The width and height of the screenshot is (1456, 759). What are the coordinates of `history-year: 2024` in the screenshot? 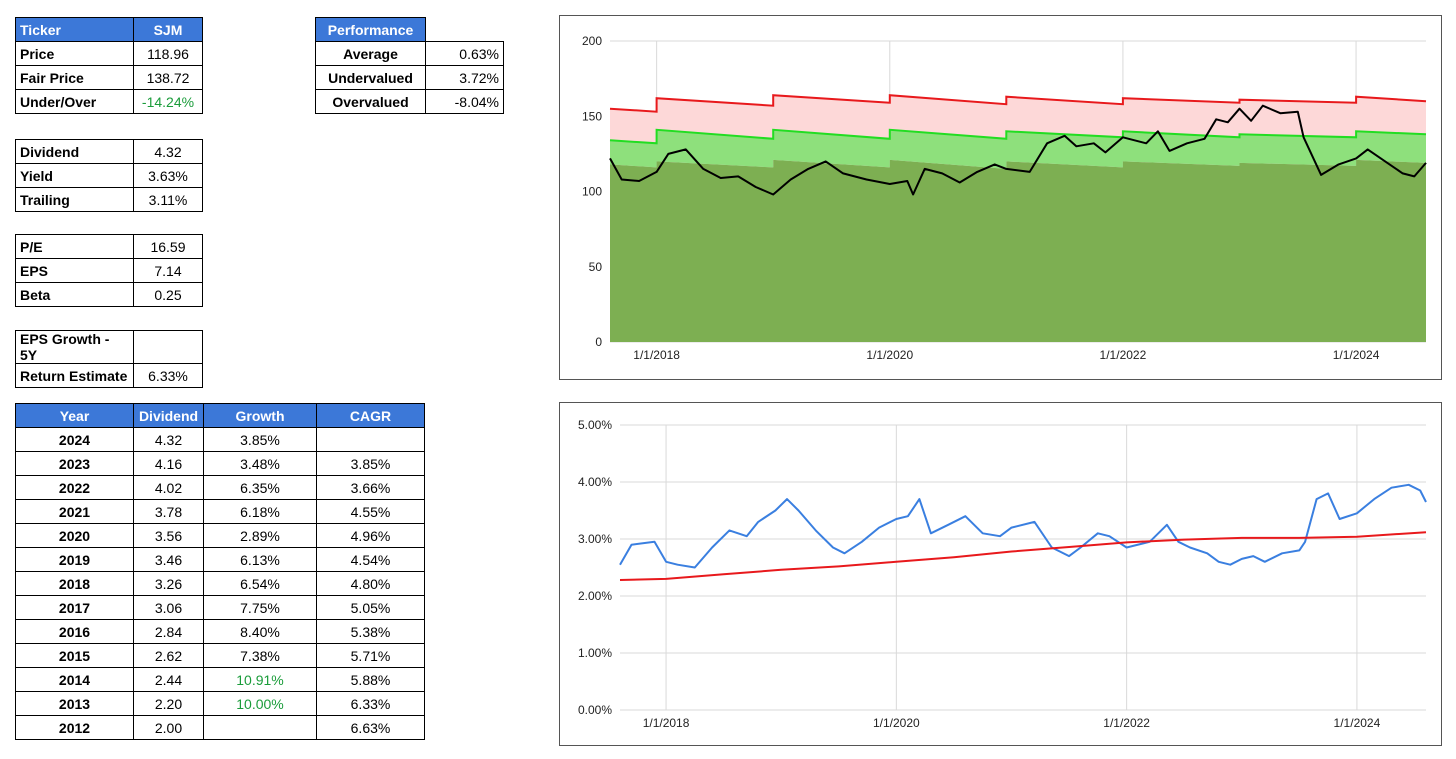 It's located at (74, 439).